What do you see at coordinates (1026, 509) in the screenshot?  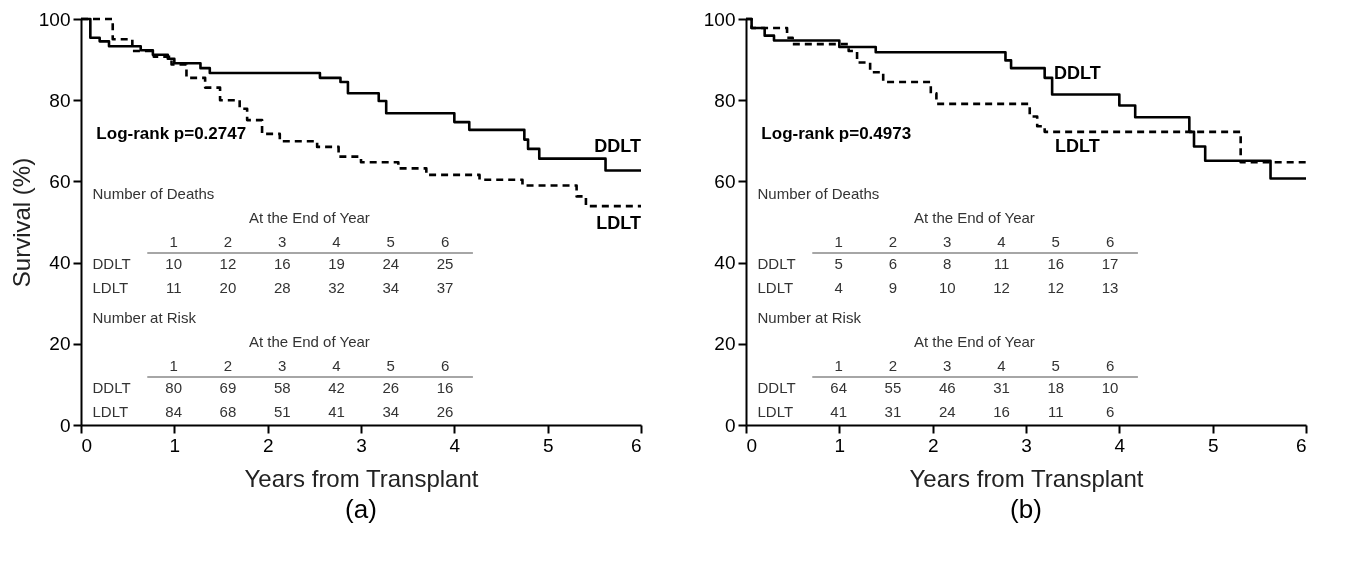 I see `text: (b)` at bounding box center [1026, 509].